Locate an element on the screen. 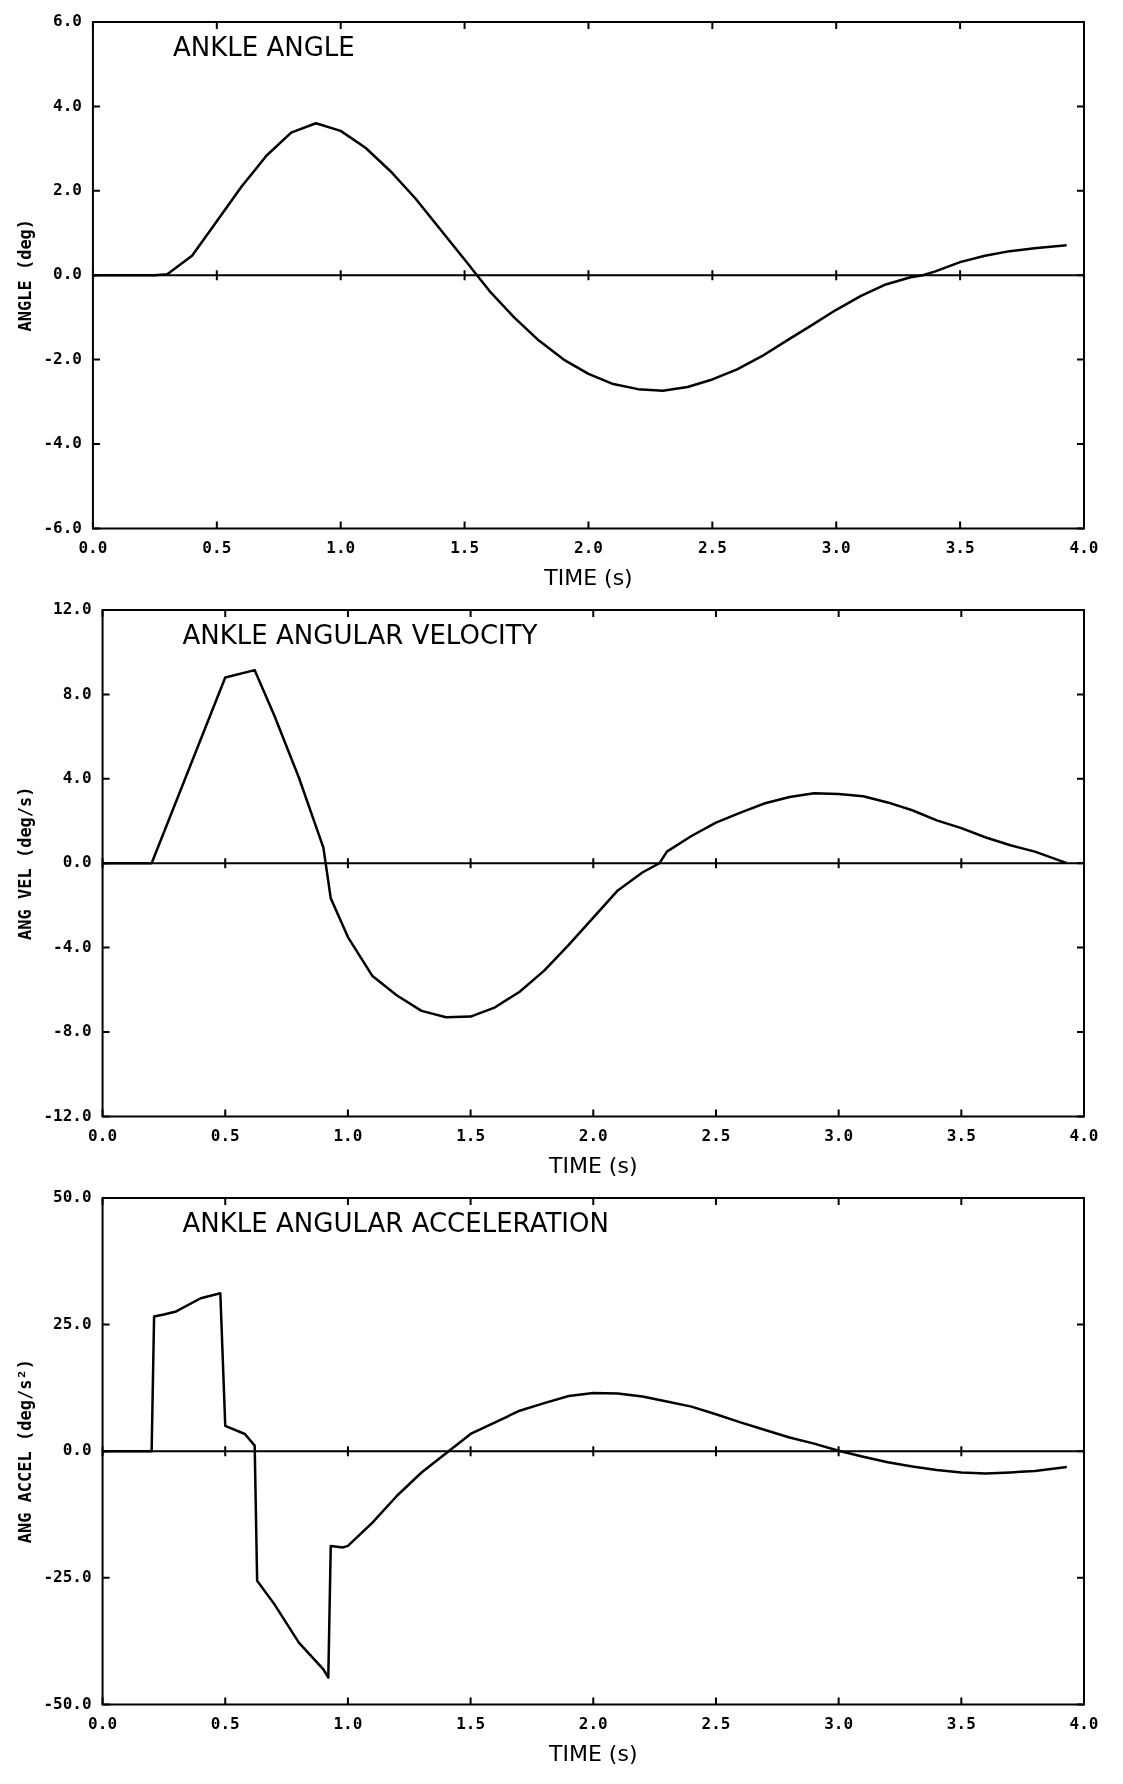  y-tick-label: 25.0 is located at coordinates (72, 1323).